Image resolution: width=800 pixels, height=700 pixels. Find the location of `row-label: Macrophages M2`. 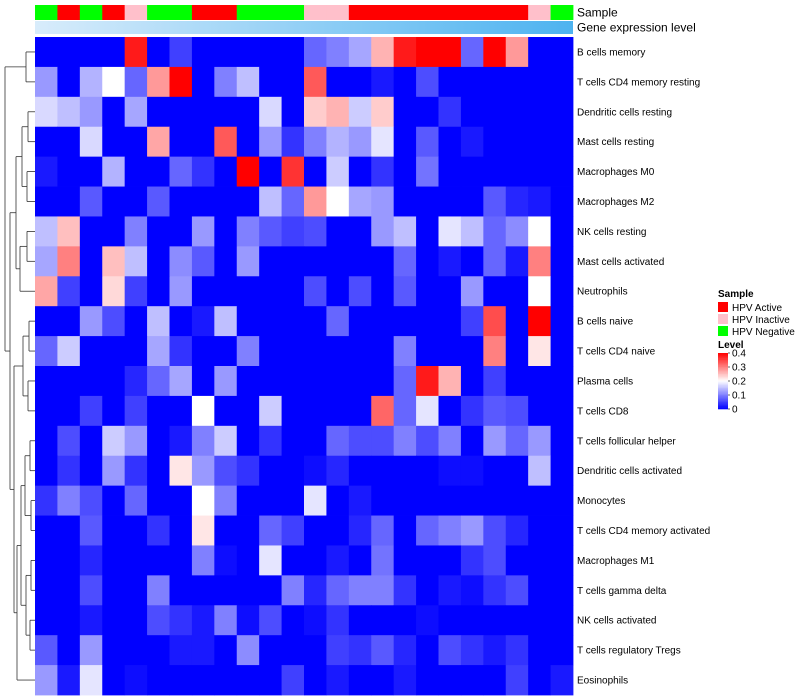

row-label: Macrophages M2 is located at coordinates (616, 202).